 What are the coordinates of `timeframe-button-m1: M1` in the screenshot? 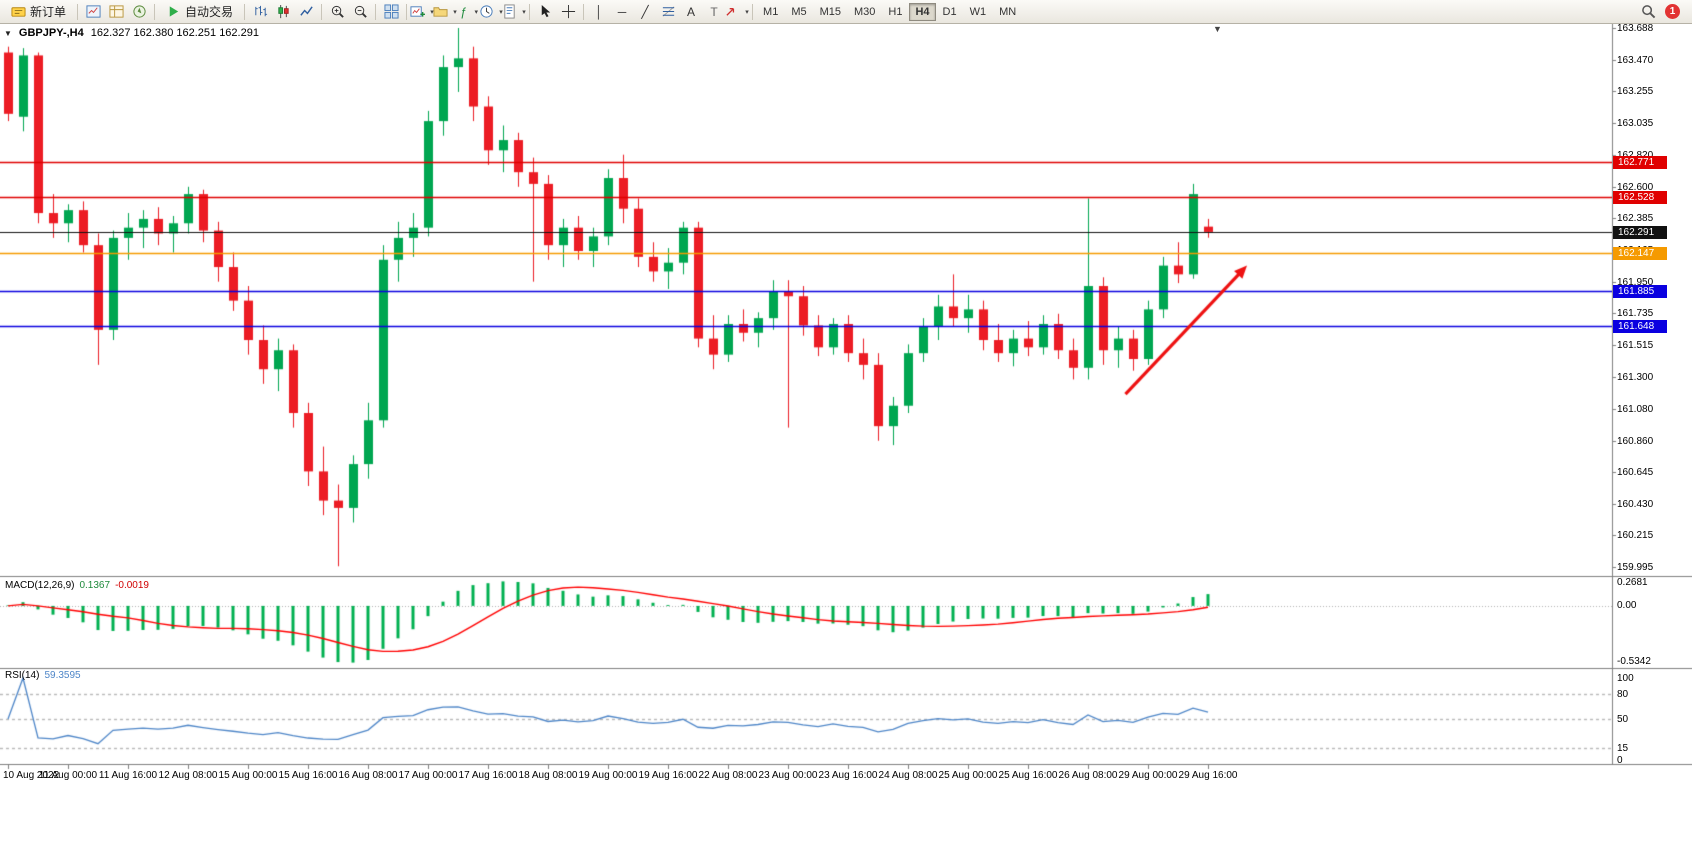 It's located at (770, 12).